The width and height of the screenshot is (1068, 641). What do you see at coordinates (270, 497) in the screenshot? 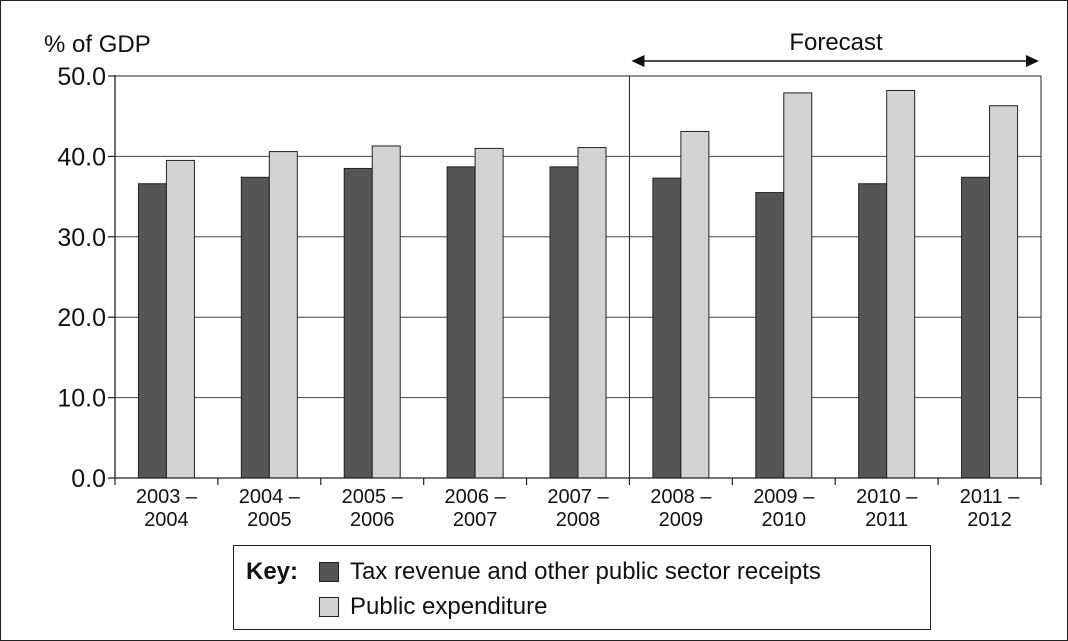
I see `x-category-label: 2004 –` at bounding box center [270, 497].